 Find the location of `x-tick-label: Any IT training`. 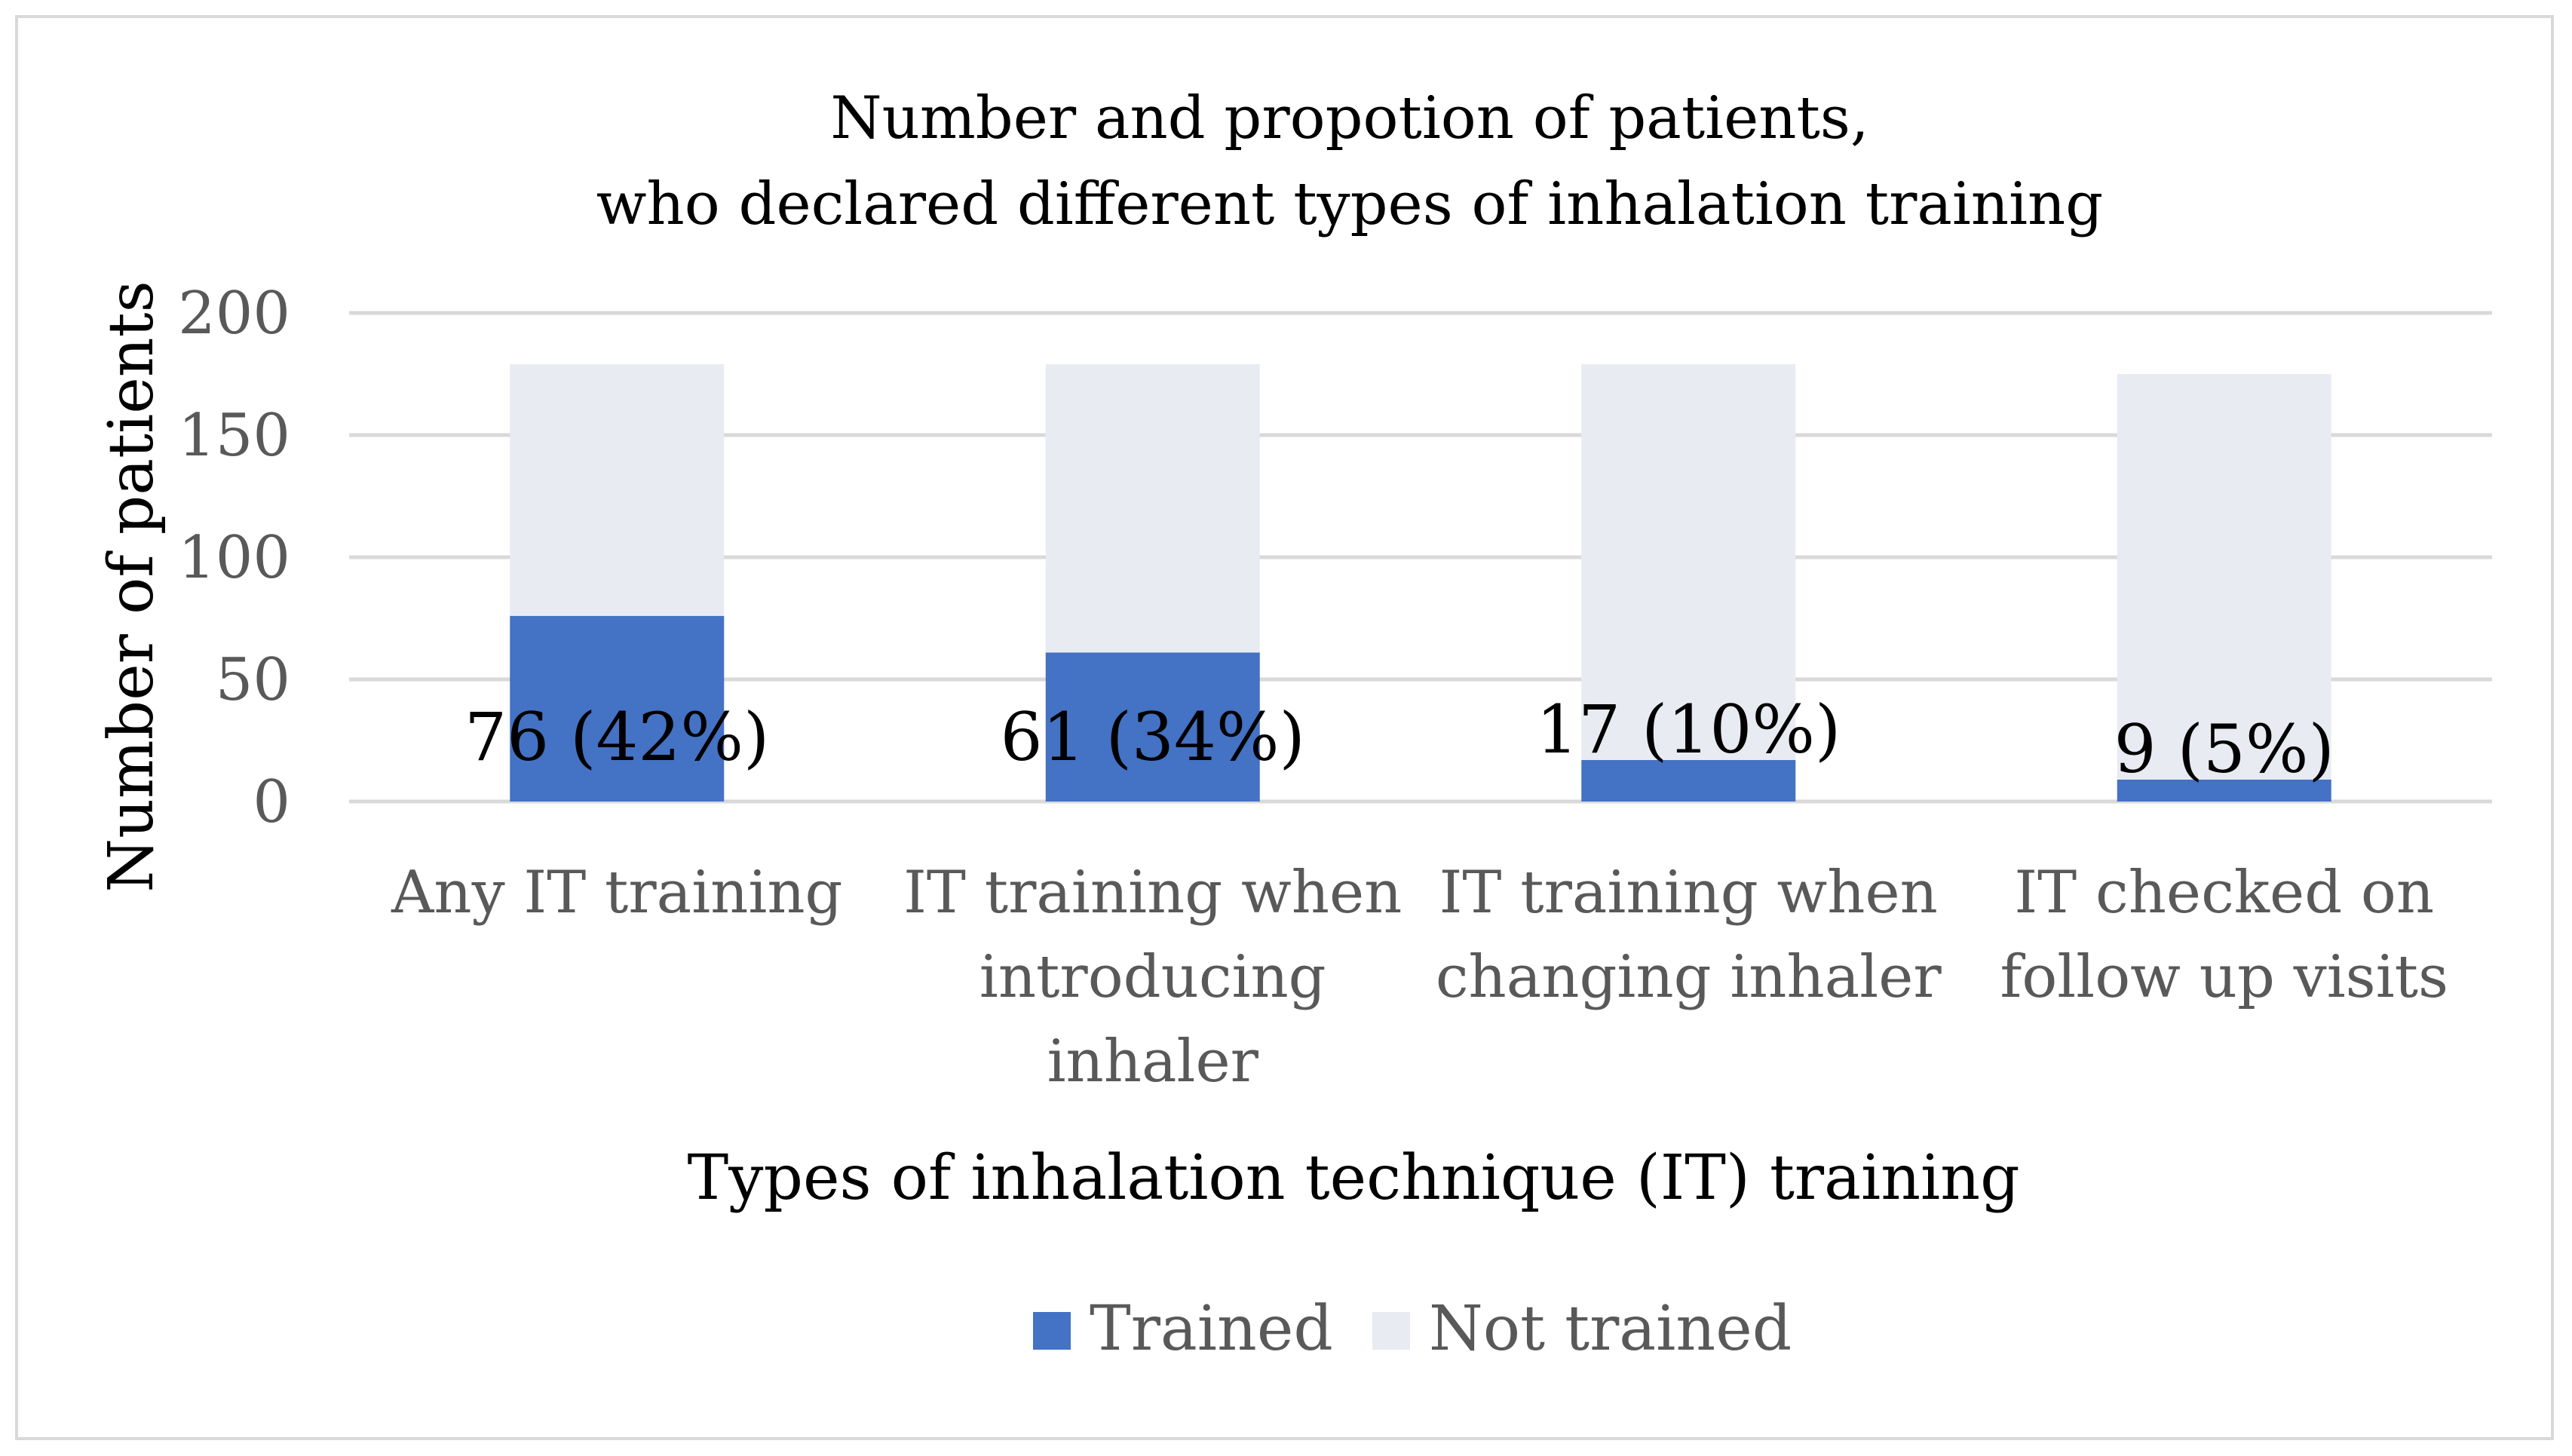

x-tick-label: Any IT training is located at coordinates (616, 893).